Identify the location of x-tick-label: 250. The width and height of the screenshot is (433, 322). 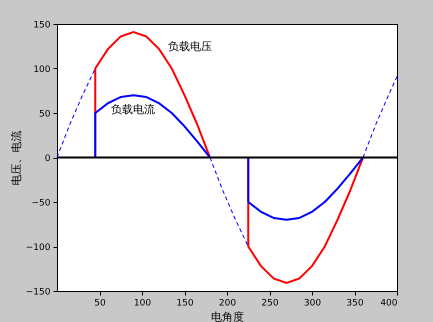
(270, 303).